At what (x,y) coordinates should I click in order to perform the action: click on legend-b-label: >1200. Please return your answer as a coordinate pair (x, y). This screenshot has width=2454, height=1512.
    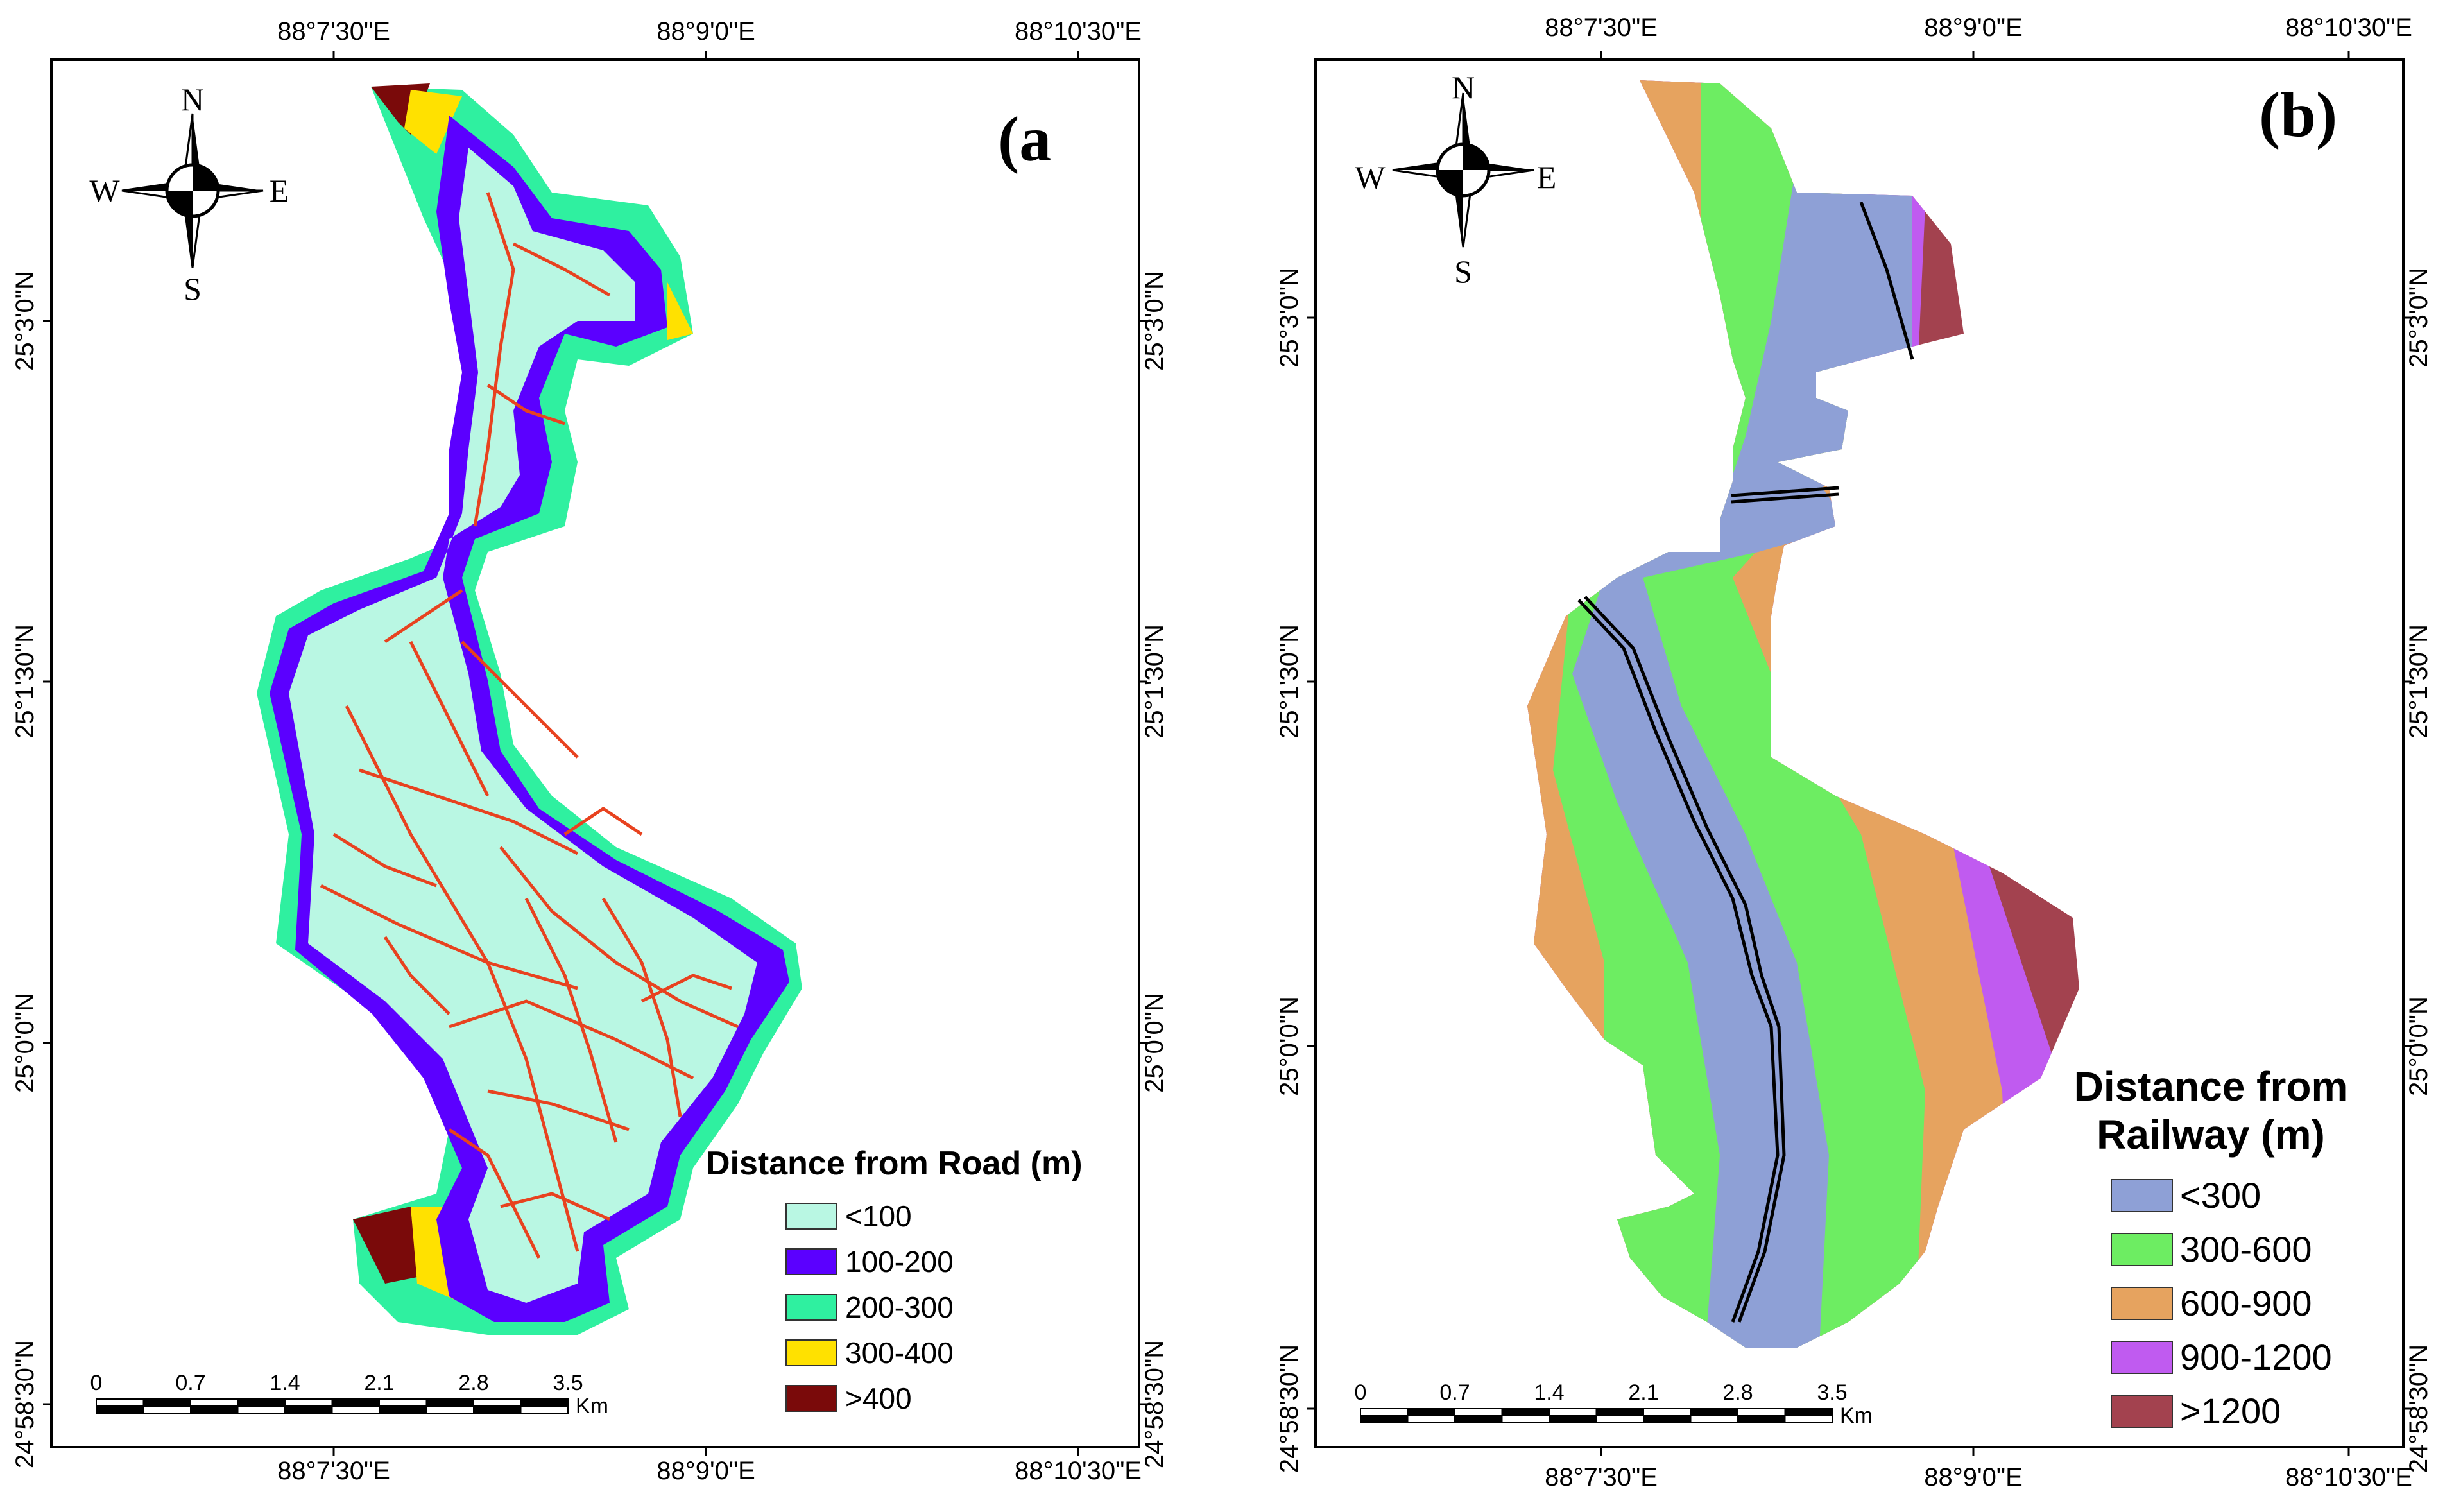
    Looking at the image, I should click on (2231, 1411).